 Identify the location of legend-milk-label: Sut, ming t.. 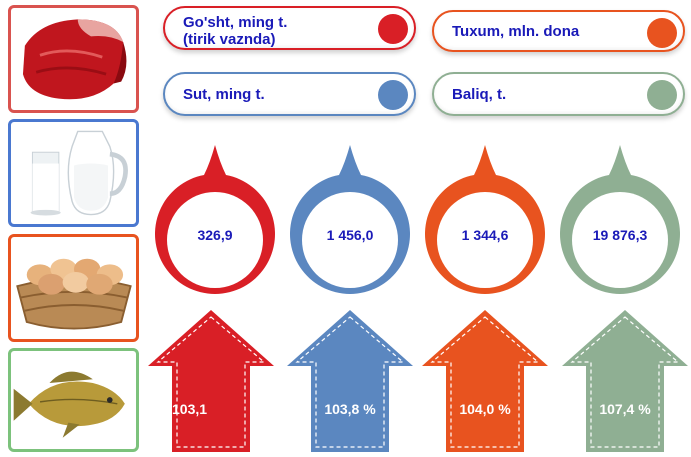
(224, 94).